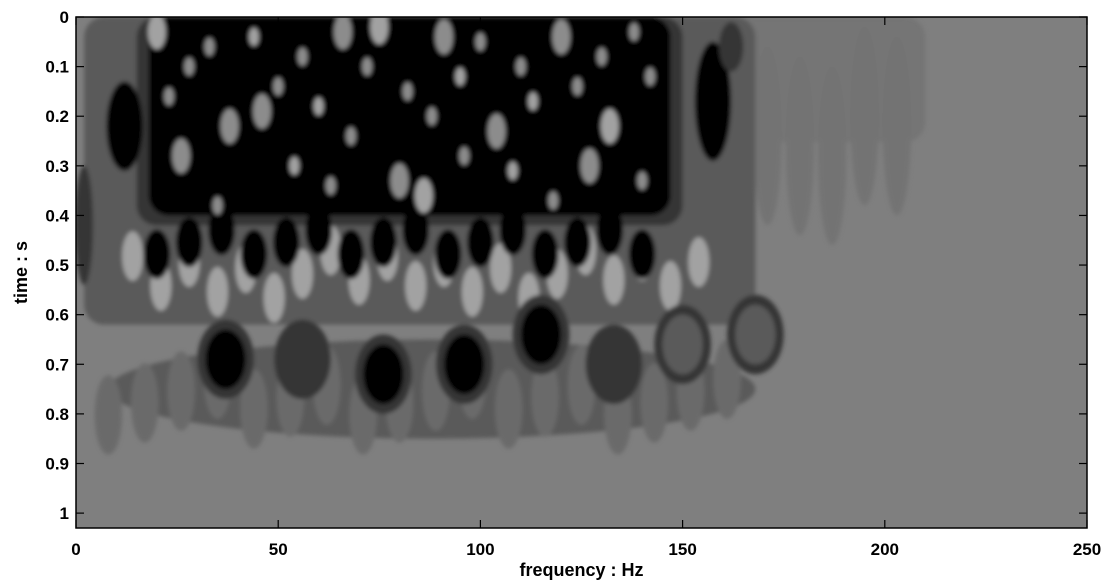 The image size is (1112, 585). Describe the element at coordinates (57, 315) in the screenshot. I see `y-tick-label: 0.6` at that location.